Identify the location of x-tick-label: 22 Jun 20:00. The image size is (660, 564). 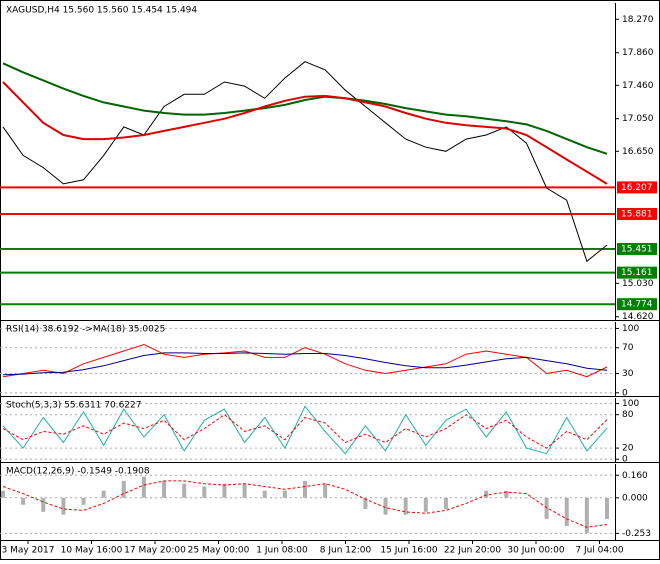
(472, 551).